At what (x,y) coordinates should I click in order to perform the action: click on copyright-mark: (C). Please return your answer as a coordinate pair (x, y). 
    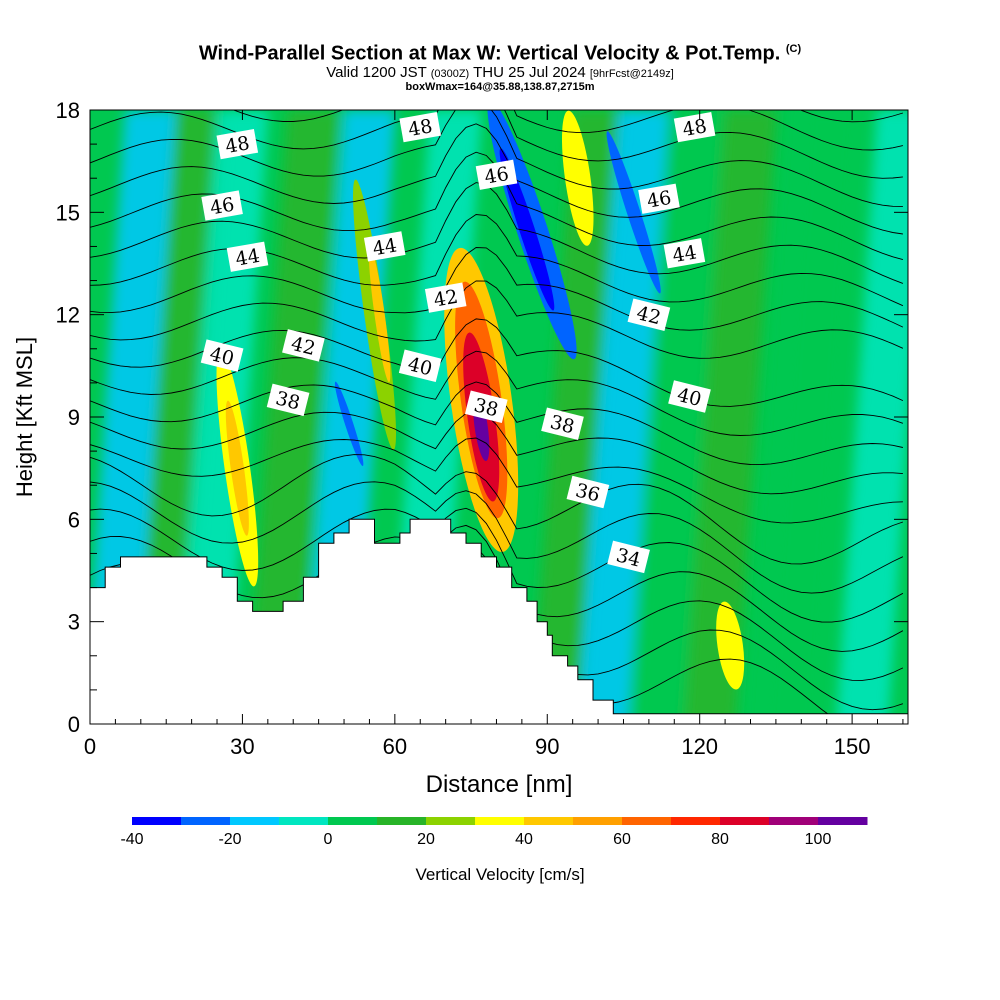
    Looking at the image, I should click on (793, 49).